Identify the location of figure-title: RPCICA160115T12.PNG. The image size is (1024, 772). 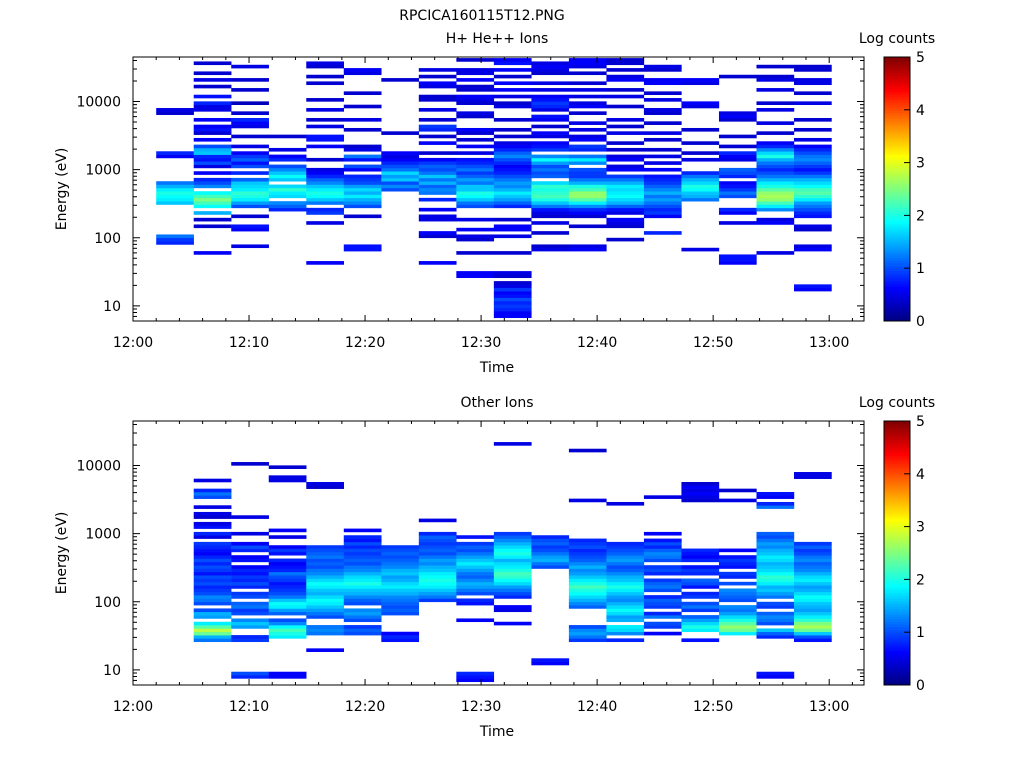
(481, 16).